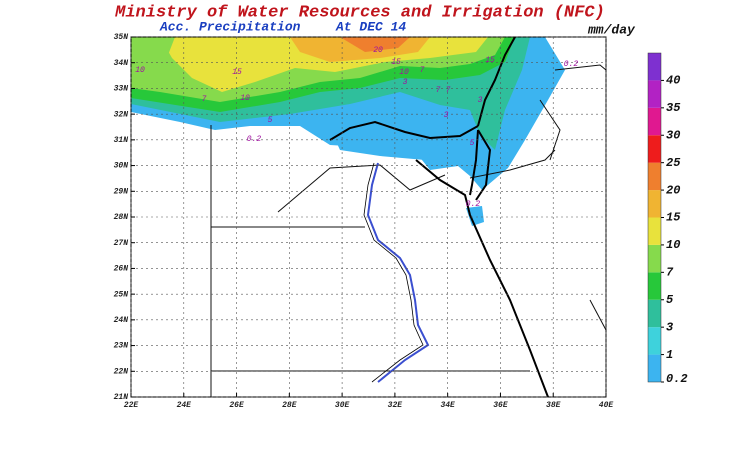  I want to click on units: mm/day, so click(611, 29).